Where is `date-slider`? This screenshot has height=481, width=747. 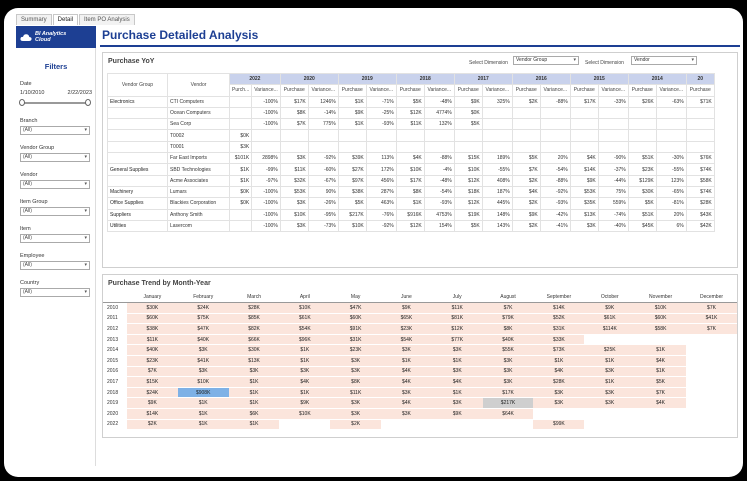 date-slider is located at coordinates (55, 102).